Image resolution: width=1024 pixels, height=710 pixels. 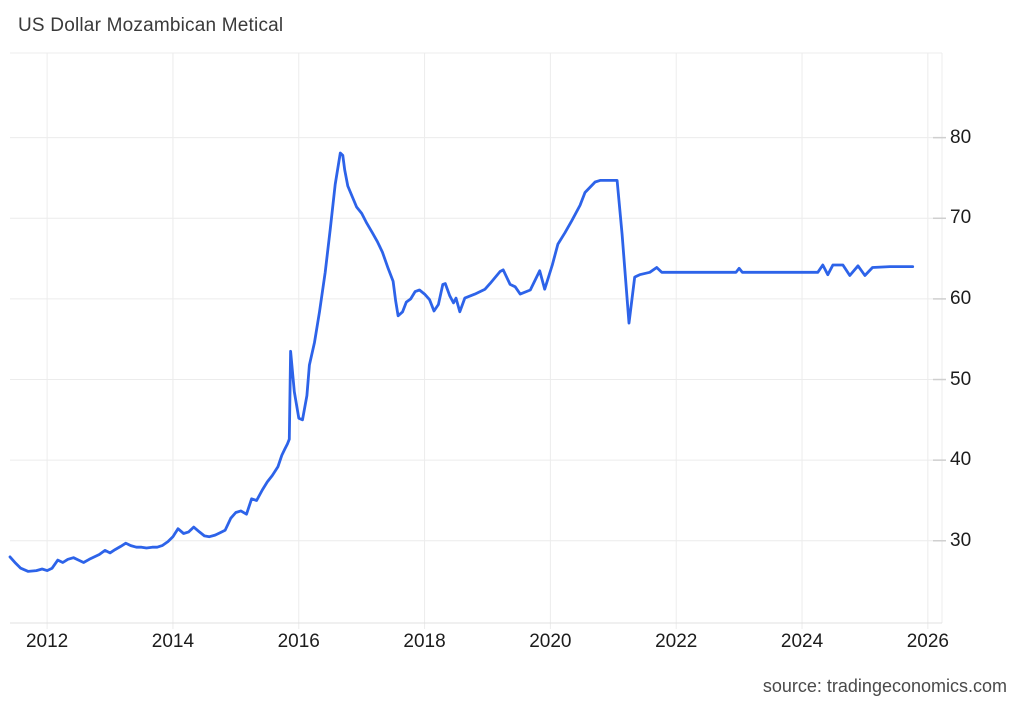 What do you see at coordinates (550, 641) in the screenshot?
I see `x-tick-label: 2020` at bounding box center [550, 641].